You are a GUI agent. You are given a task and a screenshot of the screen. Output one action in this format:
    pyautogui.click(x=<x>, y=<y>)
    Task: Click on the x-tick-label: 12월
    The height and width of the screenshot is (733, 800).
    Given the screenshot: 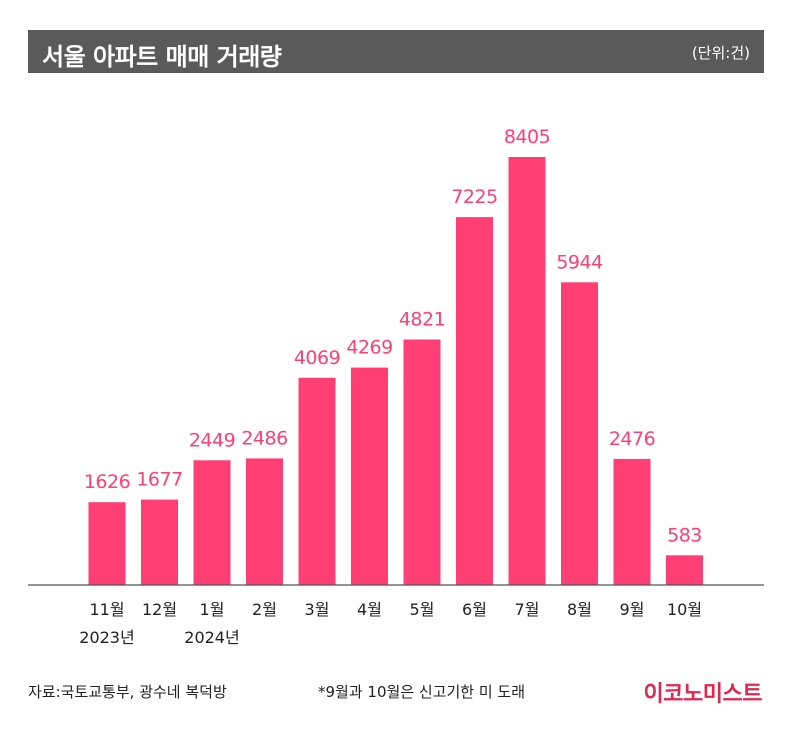 What is the action you would take?
    pyautogui.click(x=159, y=609)
    